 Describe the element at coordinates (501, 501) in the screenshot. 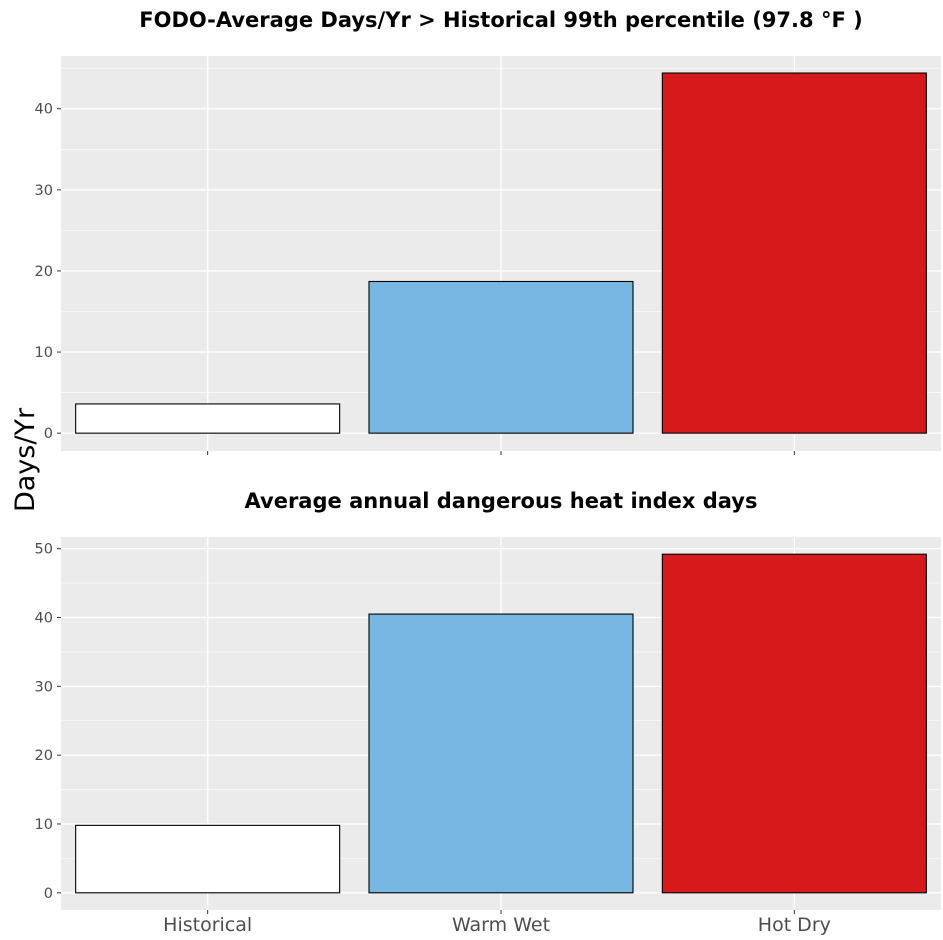

I see `panel-2-title: Average annual dangerous heat index days` at that location.